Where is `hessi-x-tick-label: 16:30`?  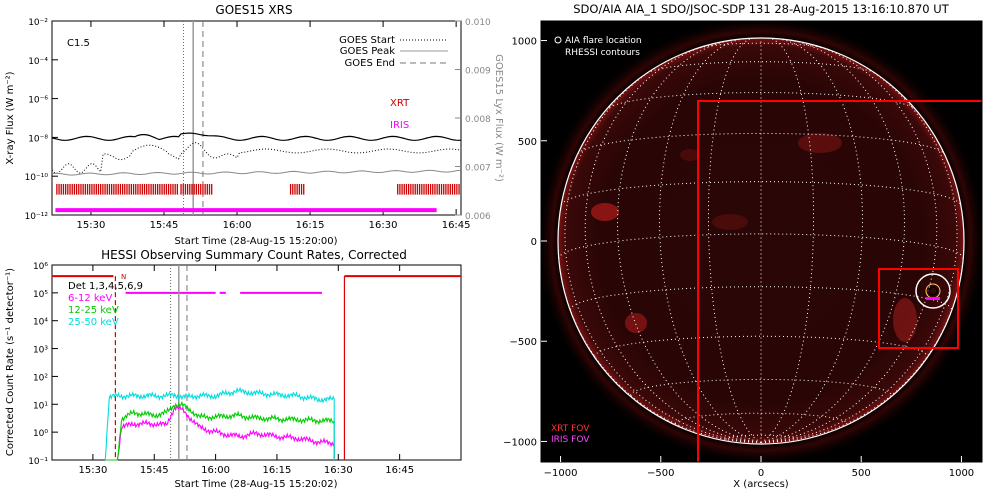 hessi-x-tick-label: 16:30 is located at coordinates (338, 470).